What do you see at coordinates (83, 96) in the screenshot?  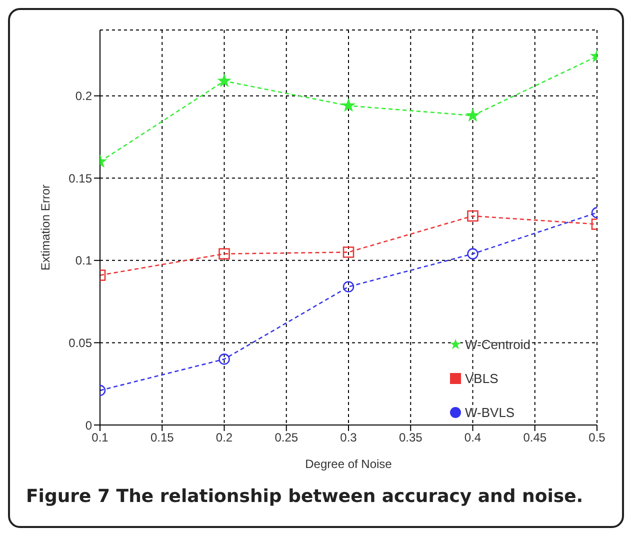 I see `y-tick-label: 0.2` at bounding box center [83, 96].